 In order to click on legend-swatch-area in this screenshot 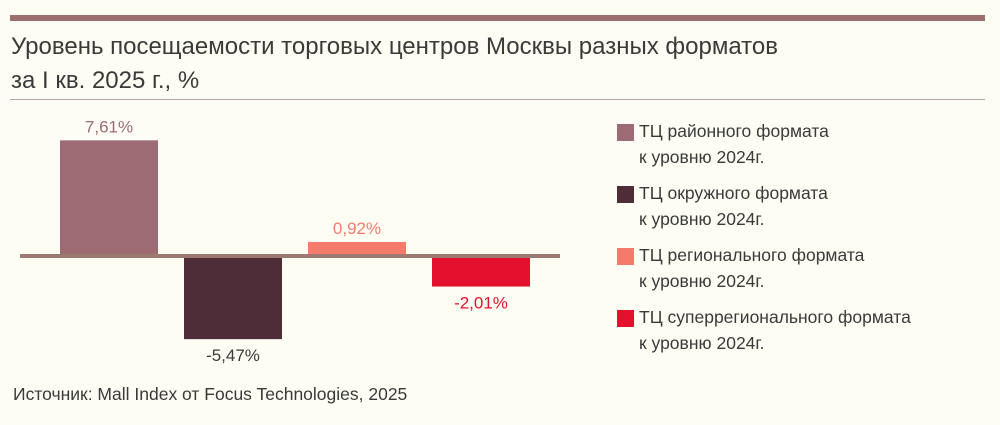, I will do `click(625, 194)`.